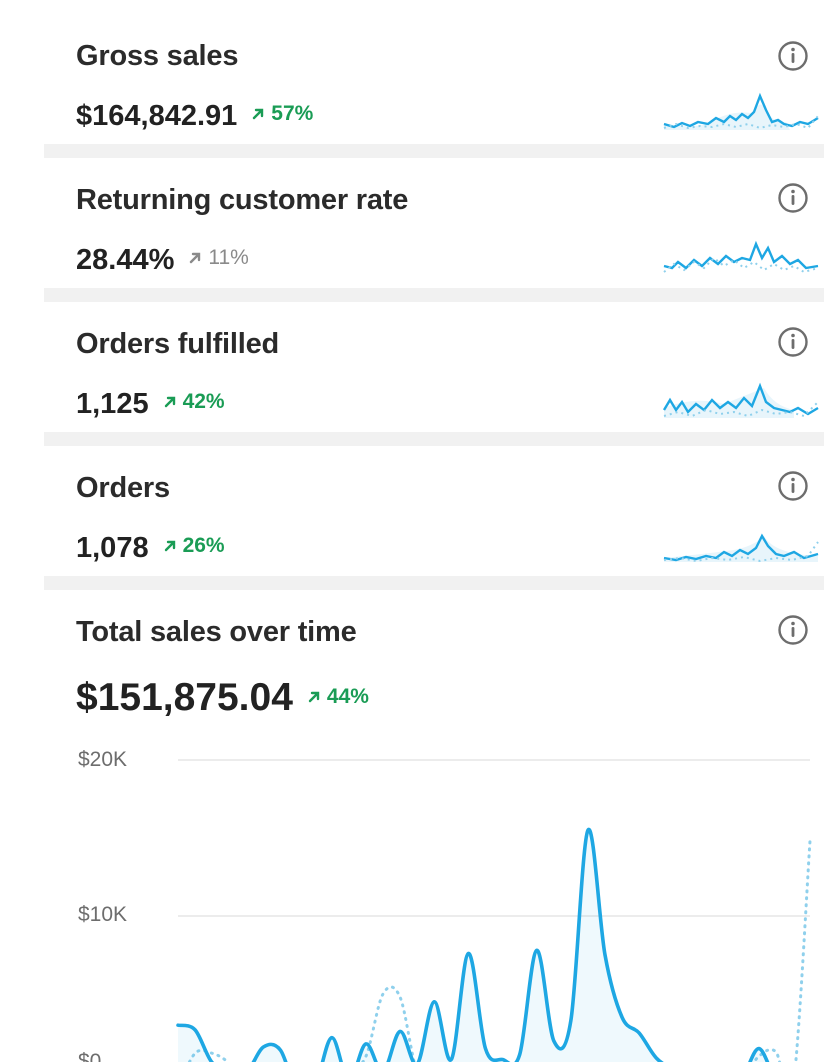 Image resolution: width=824 pixels, height=1062 pixels. What do you see at coordinates (157, 56) in the screenshot?
I see `metric-title: Gross sales` at bounding box center [157, 56].